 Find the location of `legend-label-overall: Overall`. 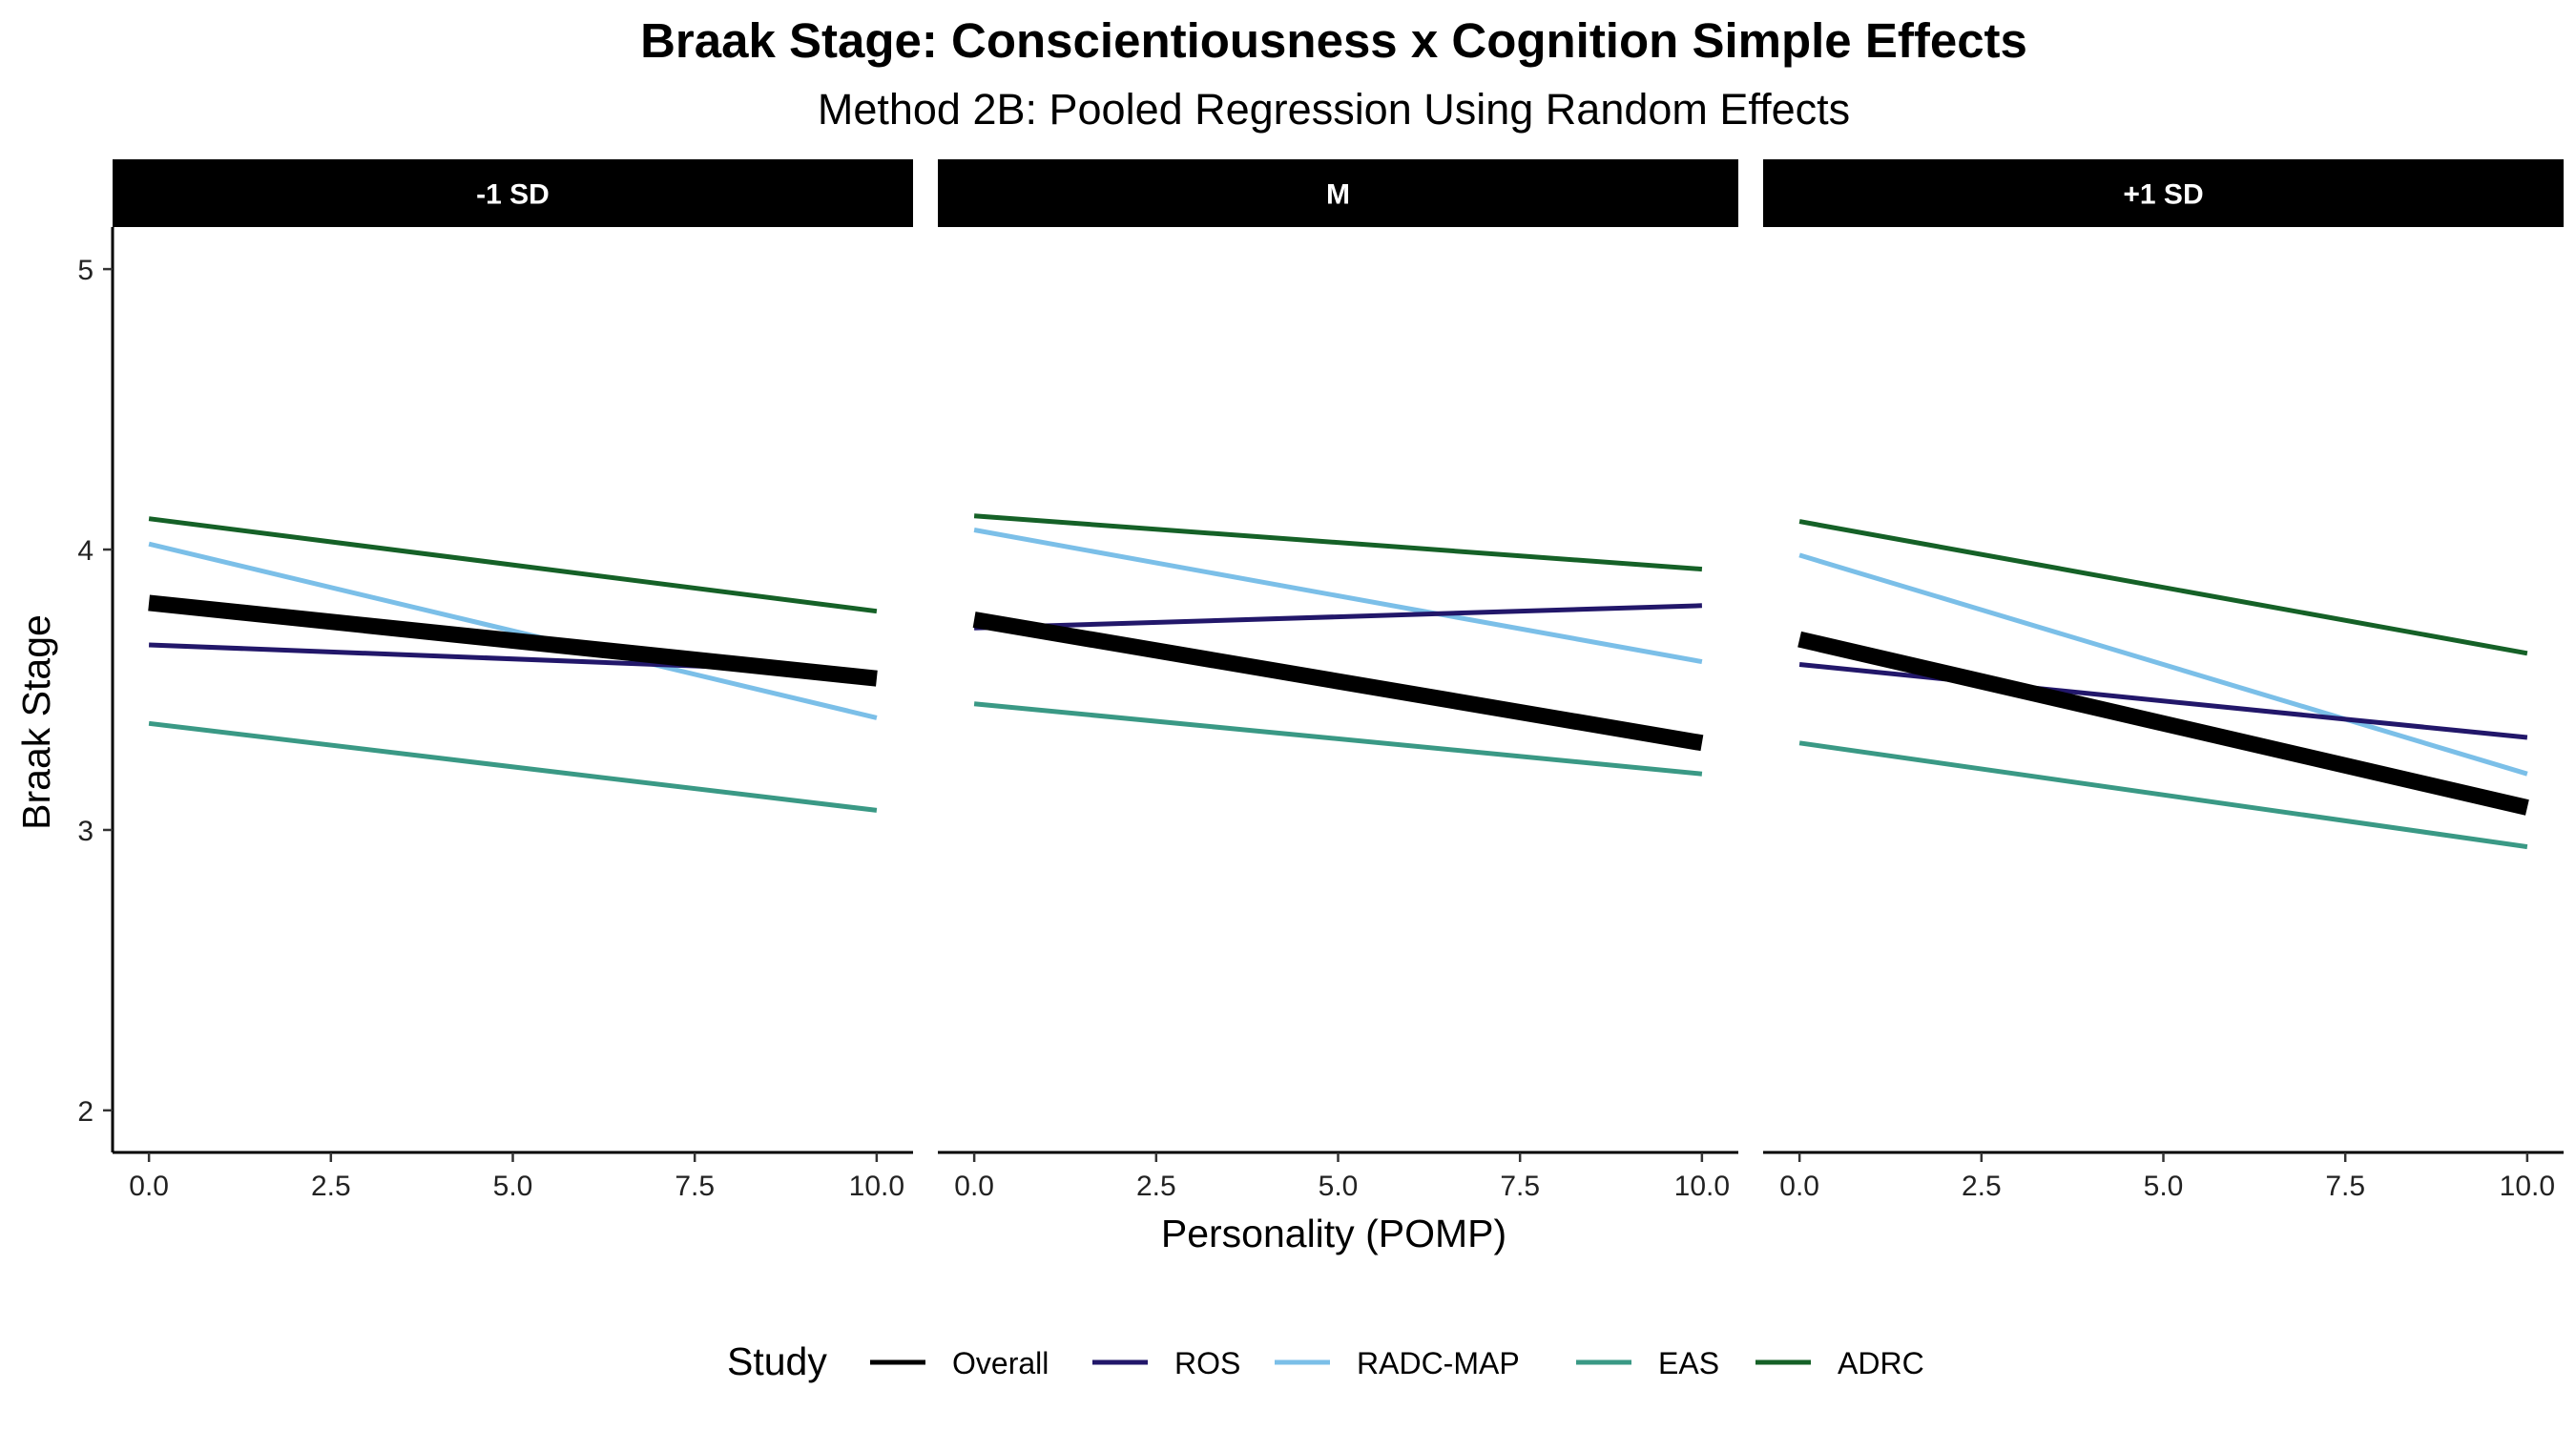

legend-label-overall: Overall is located at coordinates (1000, 1363).